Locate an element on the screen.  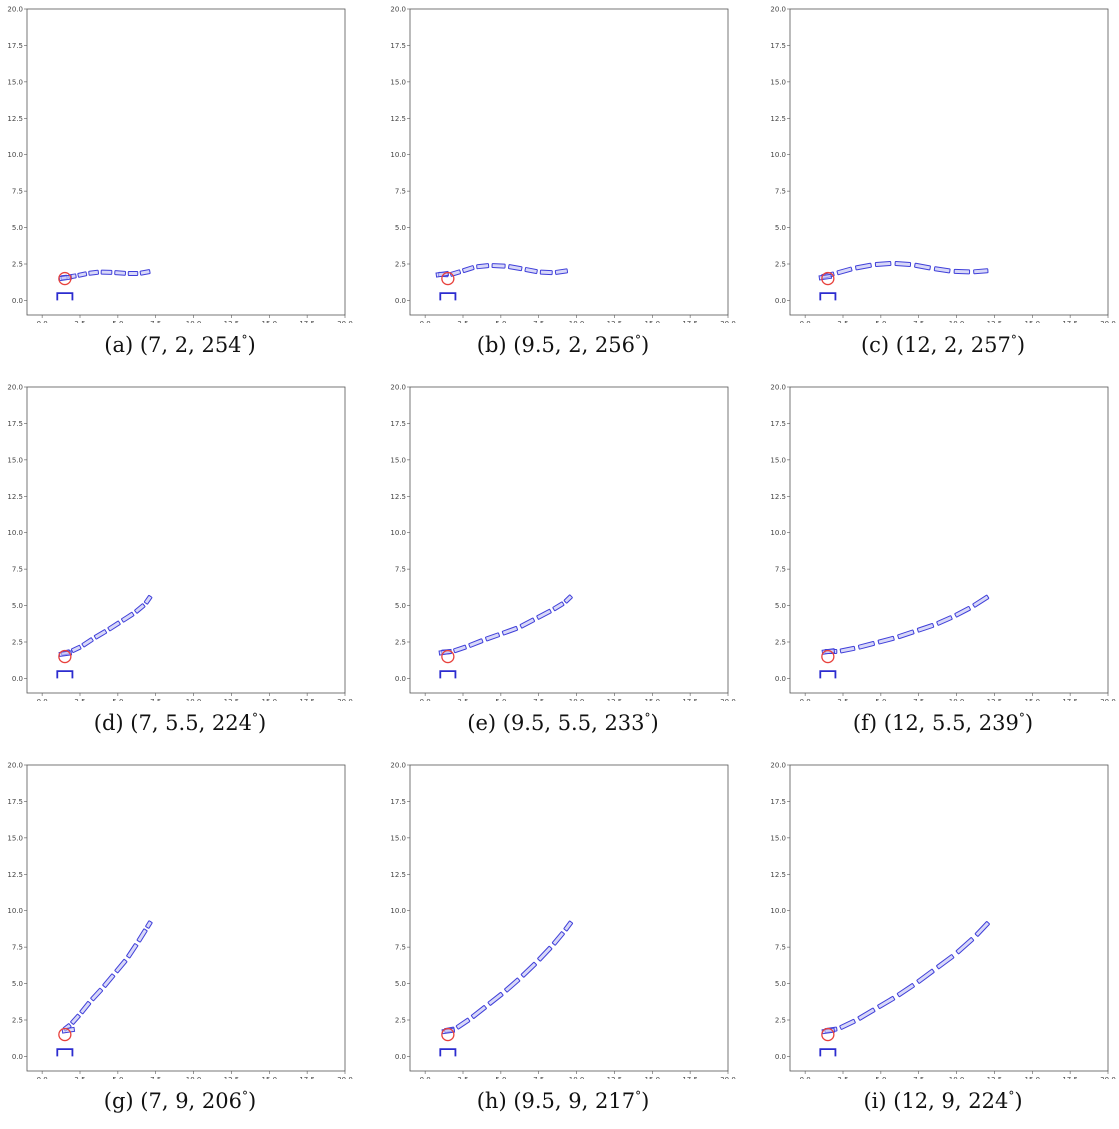
panel-caption: (i) (12, 9, 224°) is located at coordinates (941, 1098).